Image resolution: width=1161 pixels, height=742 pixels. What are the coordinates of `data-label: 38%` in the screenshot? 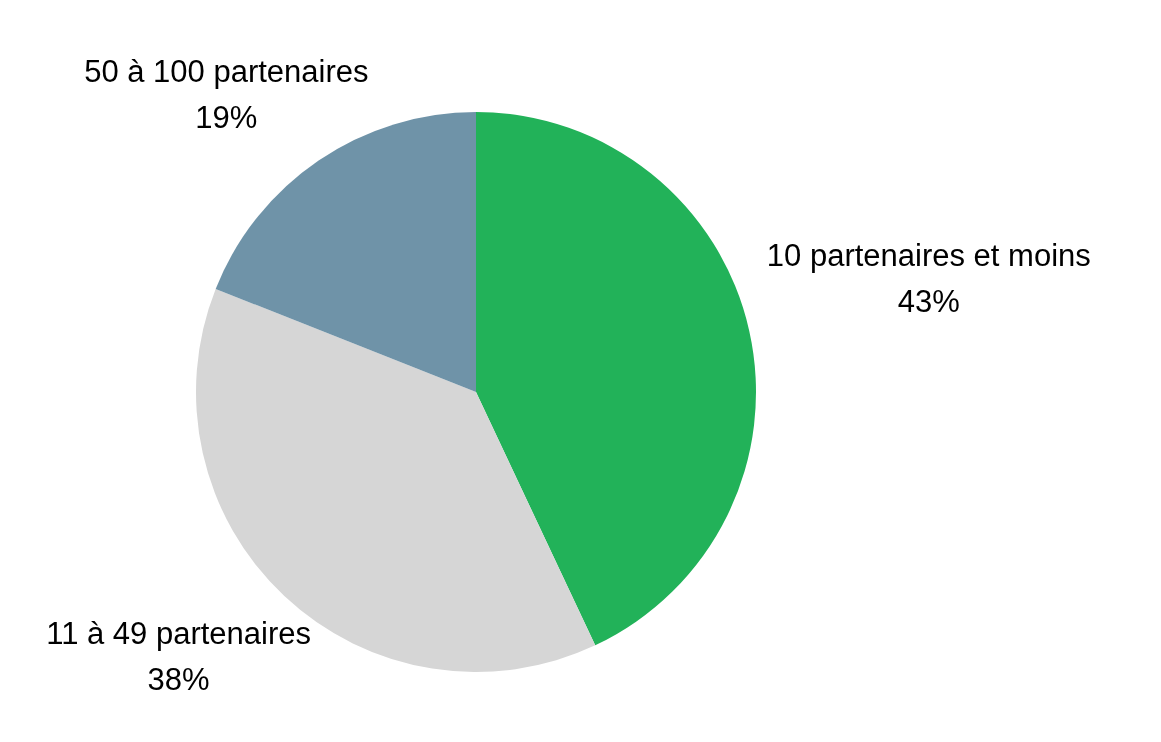 It's located at (178, 679).